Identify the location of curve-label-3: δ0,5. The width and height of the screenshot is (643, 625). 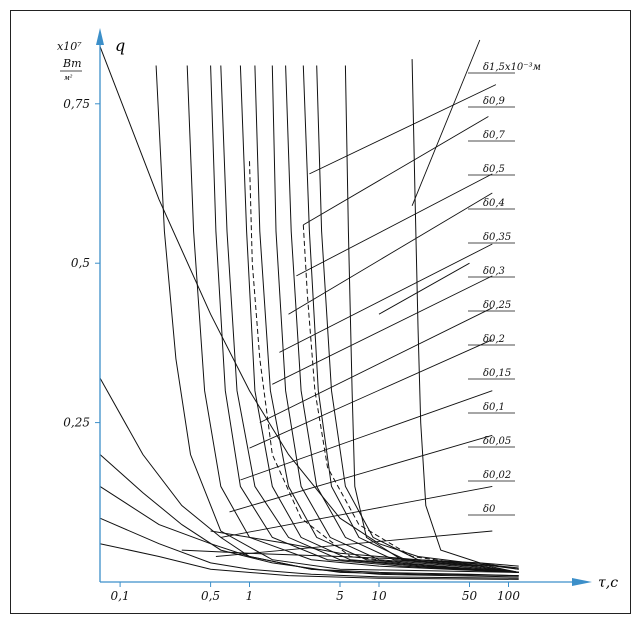
(494, 169).